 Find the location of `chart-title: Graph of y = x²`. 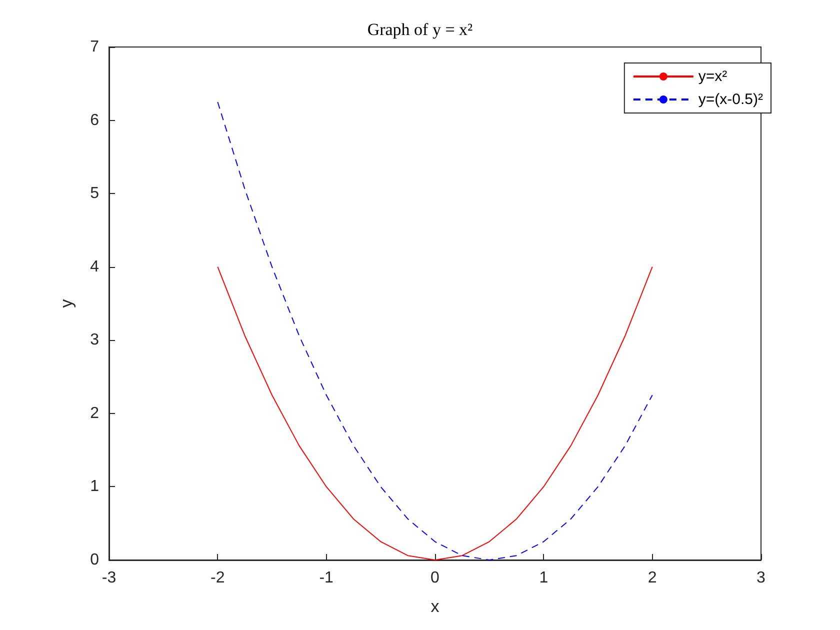

chart-title: Graph of y = x² is located at coordinates (420, 29).